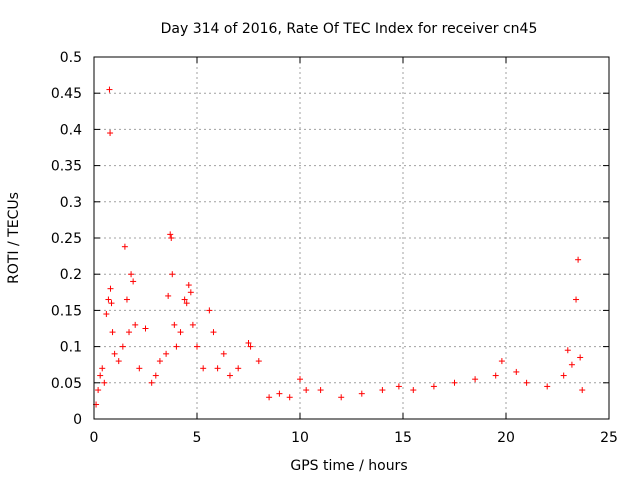  Describe the element at coordinates (94, 438) in the screenshot. I see `x-tick-label: 0` at that location.